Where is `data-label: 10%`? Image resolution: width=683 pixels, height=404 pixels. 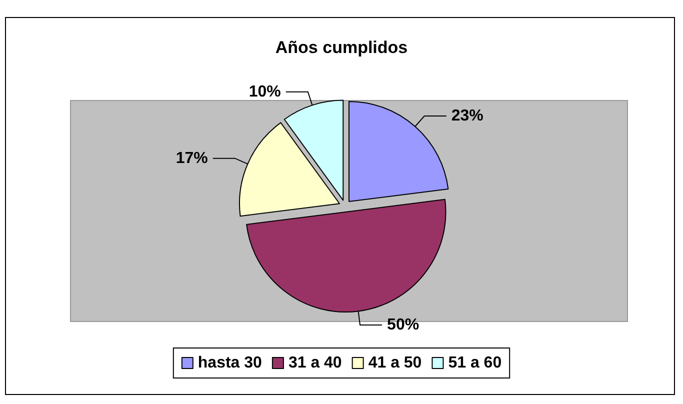 data-label: 10% is located at coordinates (264, 91).